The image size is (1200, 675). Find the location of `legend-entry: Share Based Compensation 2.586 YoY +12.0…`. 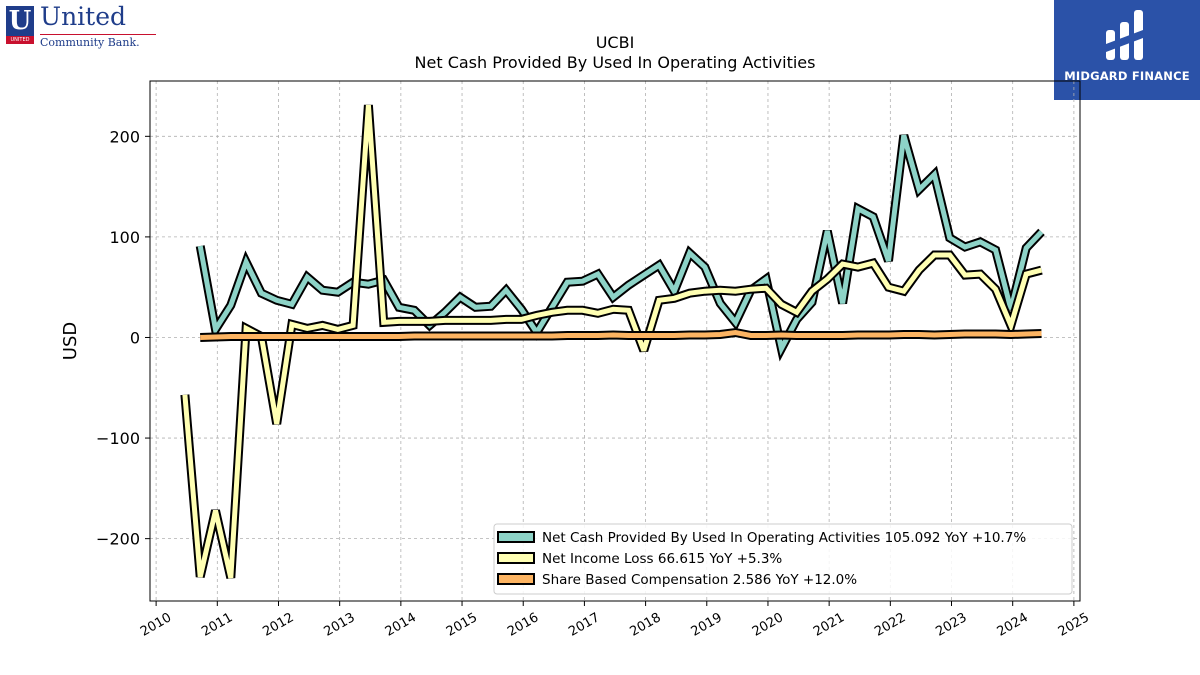

legend-entry: Share Based Compensation 2.586 YoY +12.0… is located at coordinates (699, 580).